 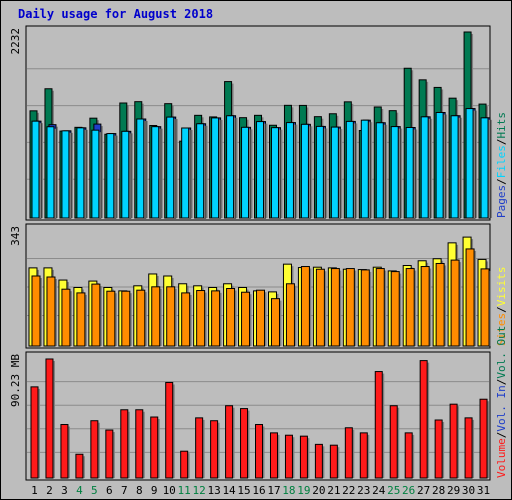 I want to click on x-tick-label: 21, so click(x=333, y=490).